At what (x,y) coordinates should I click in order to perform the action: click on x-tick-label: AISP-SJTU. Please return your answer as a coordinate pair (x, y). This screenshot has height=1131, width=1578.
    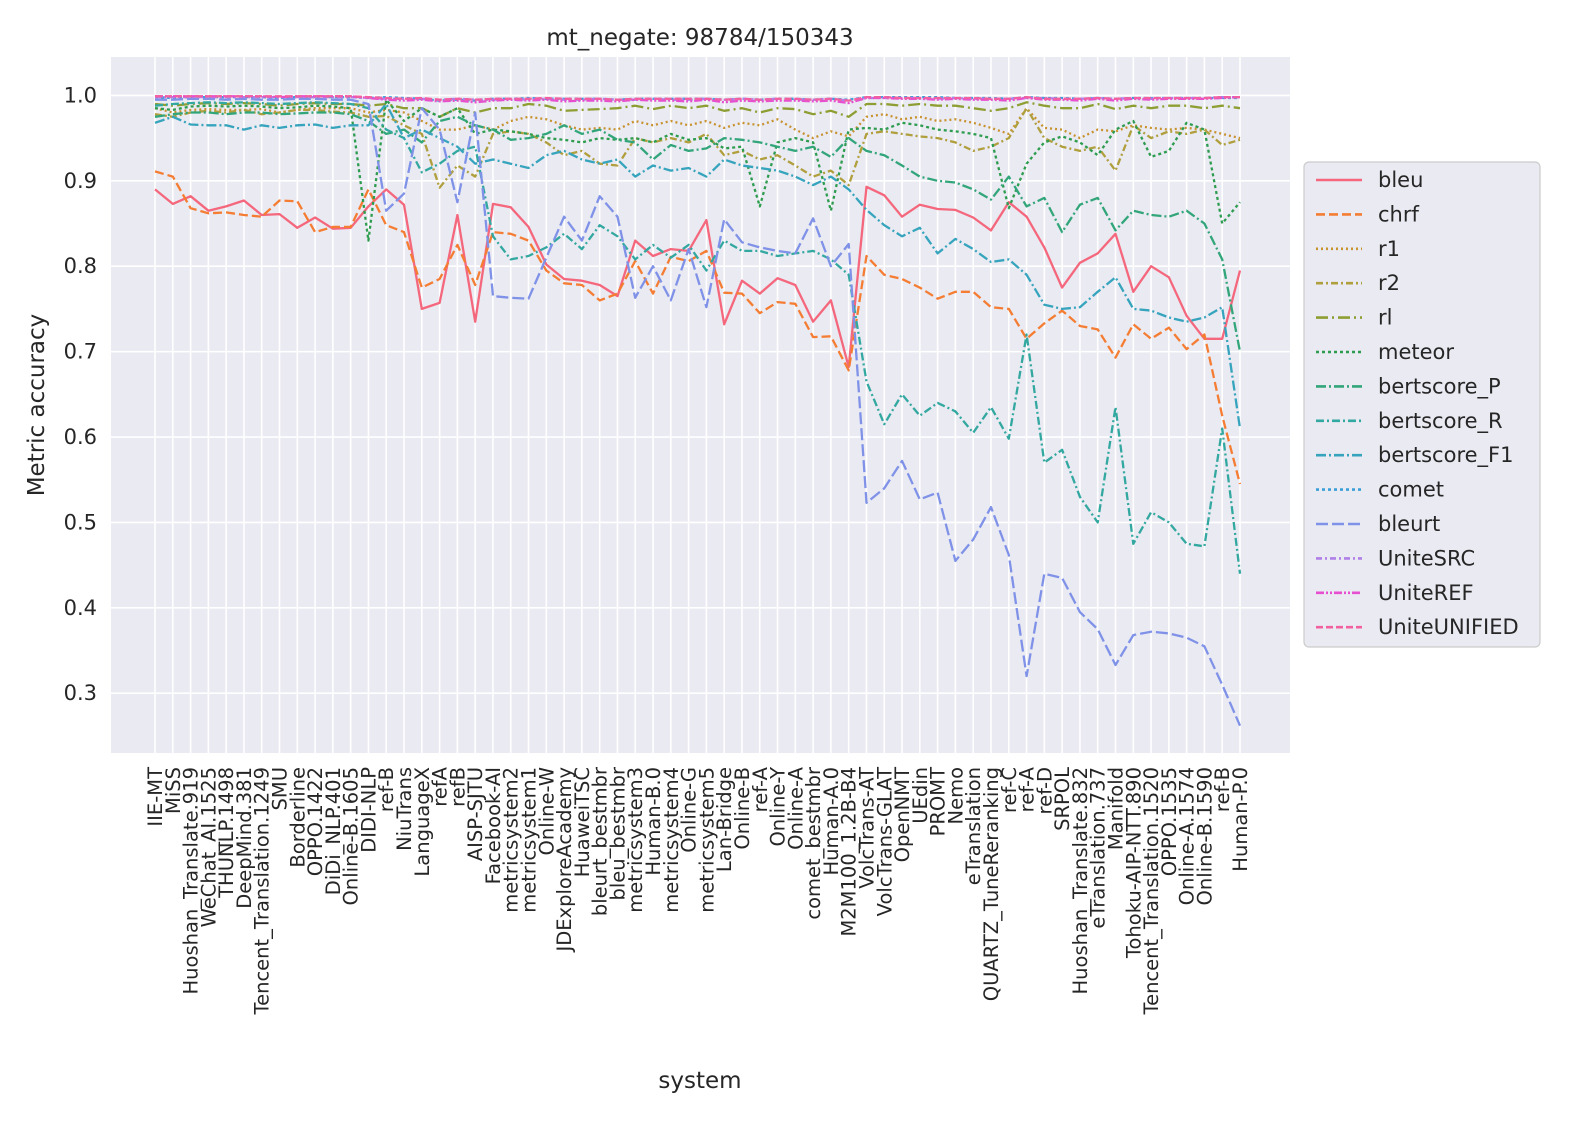
    Looking at the image, I should click on (475, 814).